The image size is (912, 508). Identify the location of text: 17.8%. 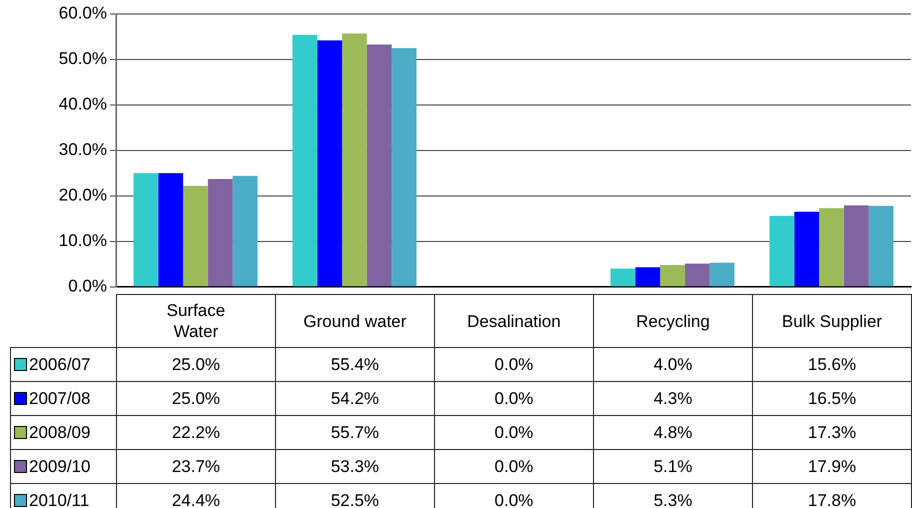
(832, 499).